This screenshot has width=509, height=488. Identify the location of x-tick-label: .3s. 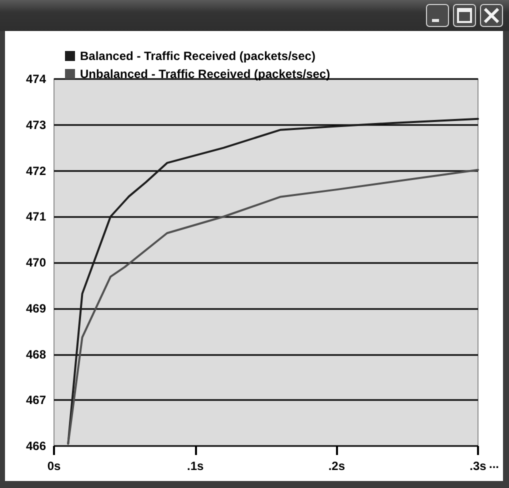
(478, 466).